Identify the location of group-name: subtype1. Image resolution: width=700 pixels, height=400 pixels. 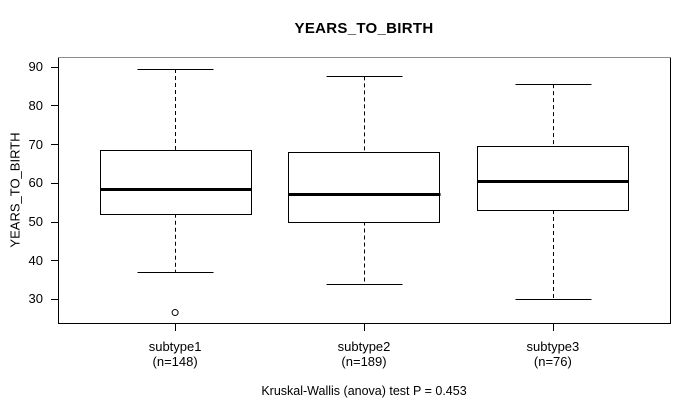
(175, 346).